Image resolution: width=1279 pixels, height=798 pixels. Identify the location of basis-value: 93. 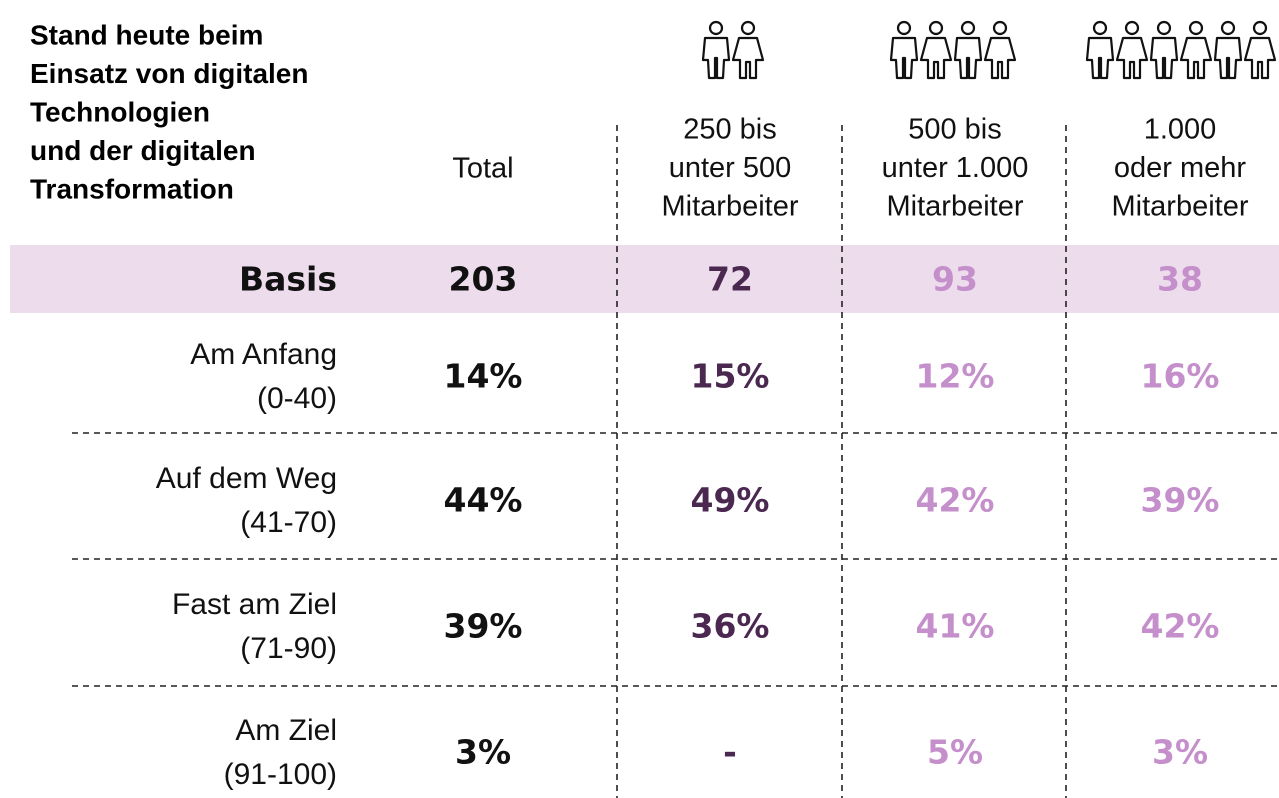
(955, 279).